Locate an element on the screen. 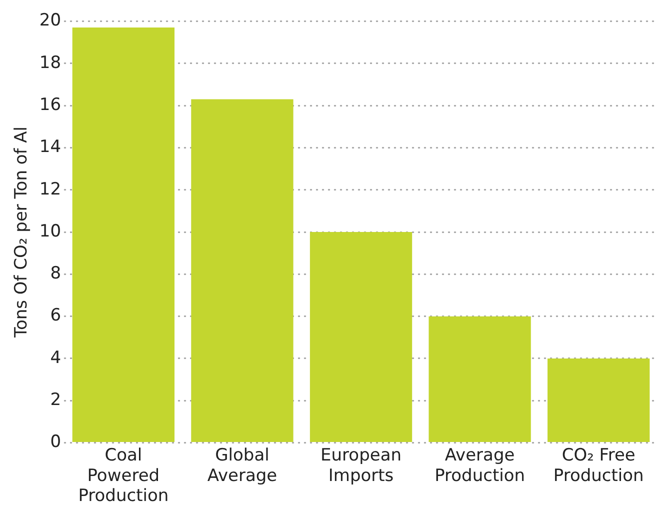 The height and width of the screenshot is (518, 672). y-tick-label: 0 is located at coordinates (56, 442).